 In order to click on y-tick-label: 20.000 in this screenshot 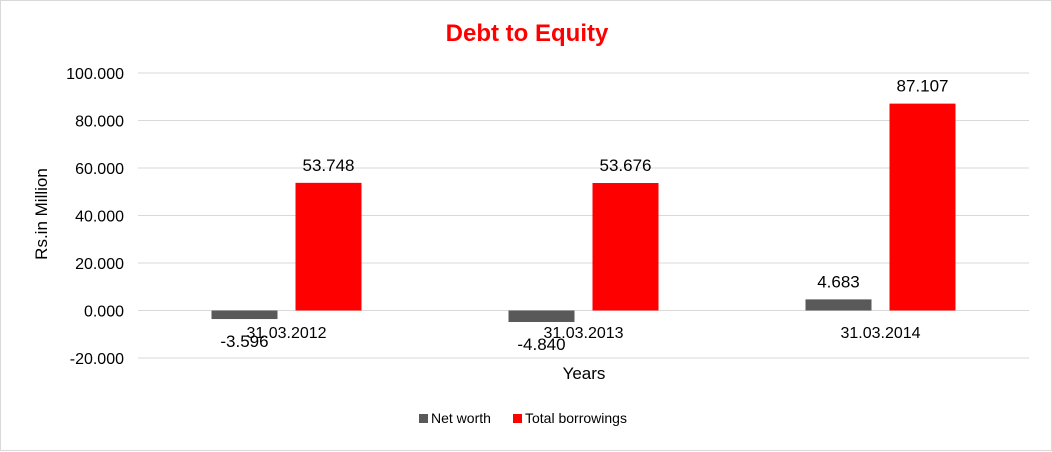, I will do `click(99, 264)`.